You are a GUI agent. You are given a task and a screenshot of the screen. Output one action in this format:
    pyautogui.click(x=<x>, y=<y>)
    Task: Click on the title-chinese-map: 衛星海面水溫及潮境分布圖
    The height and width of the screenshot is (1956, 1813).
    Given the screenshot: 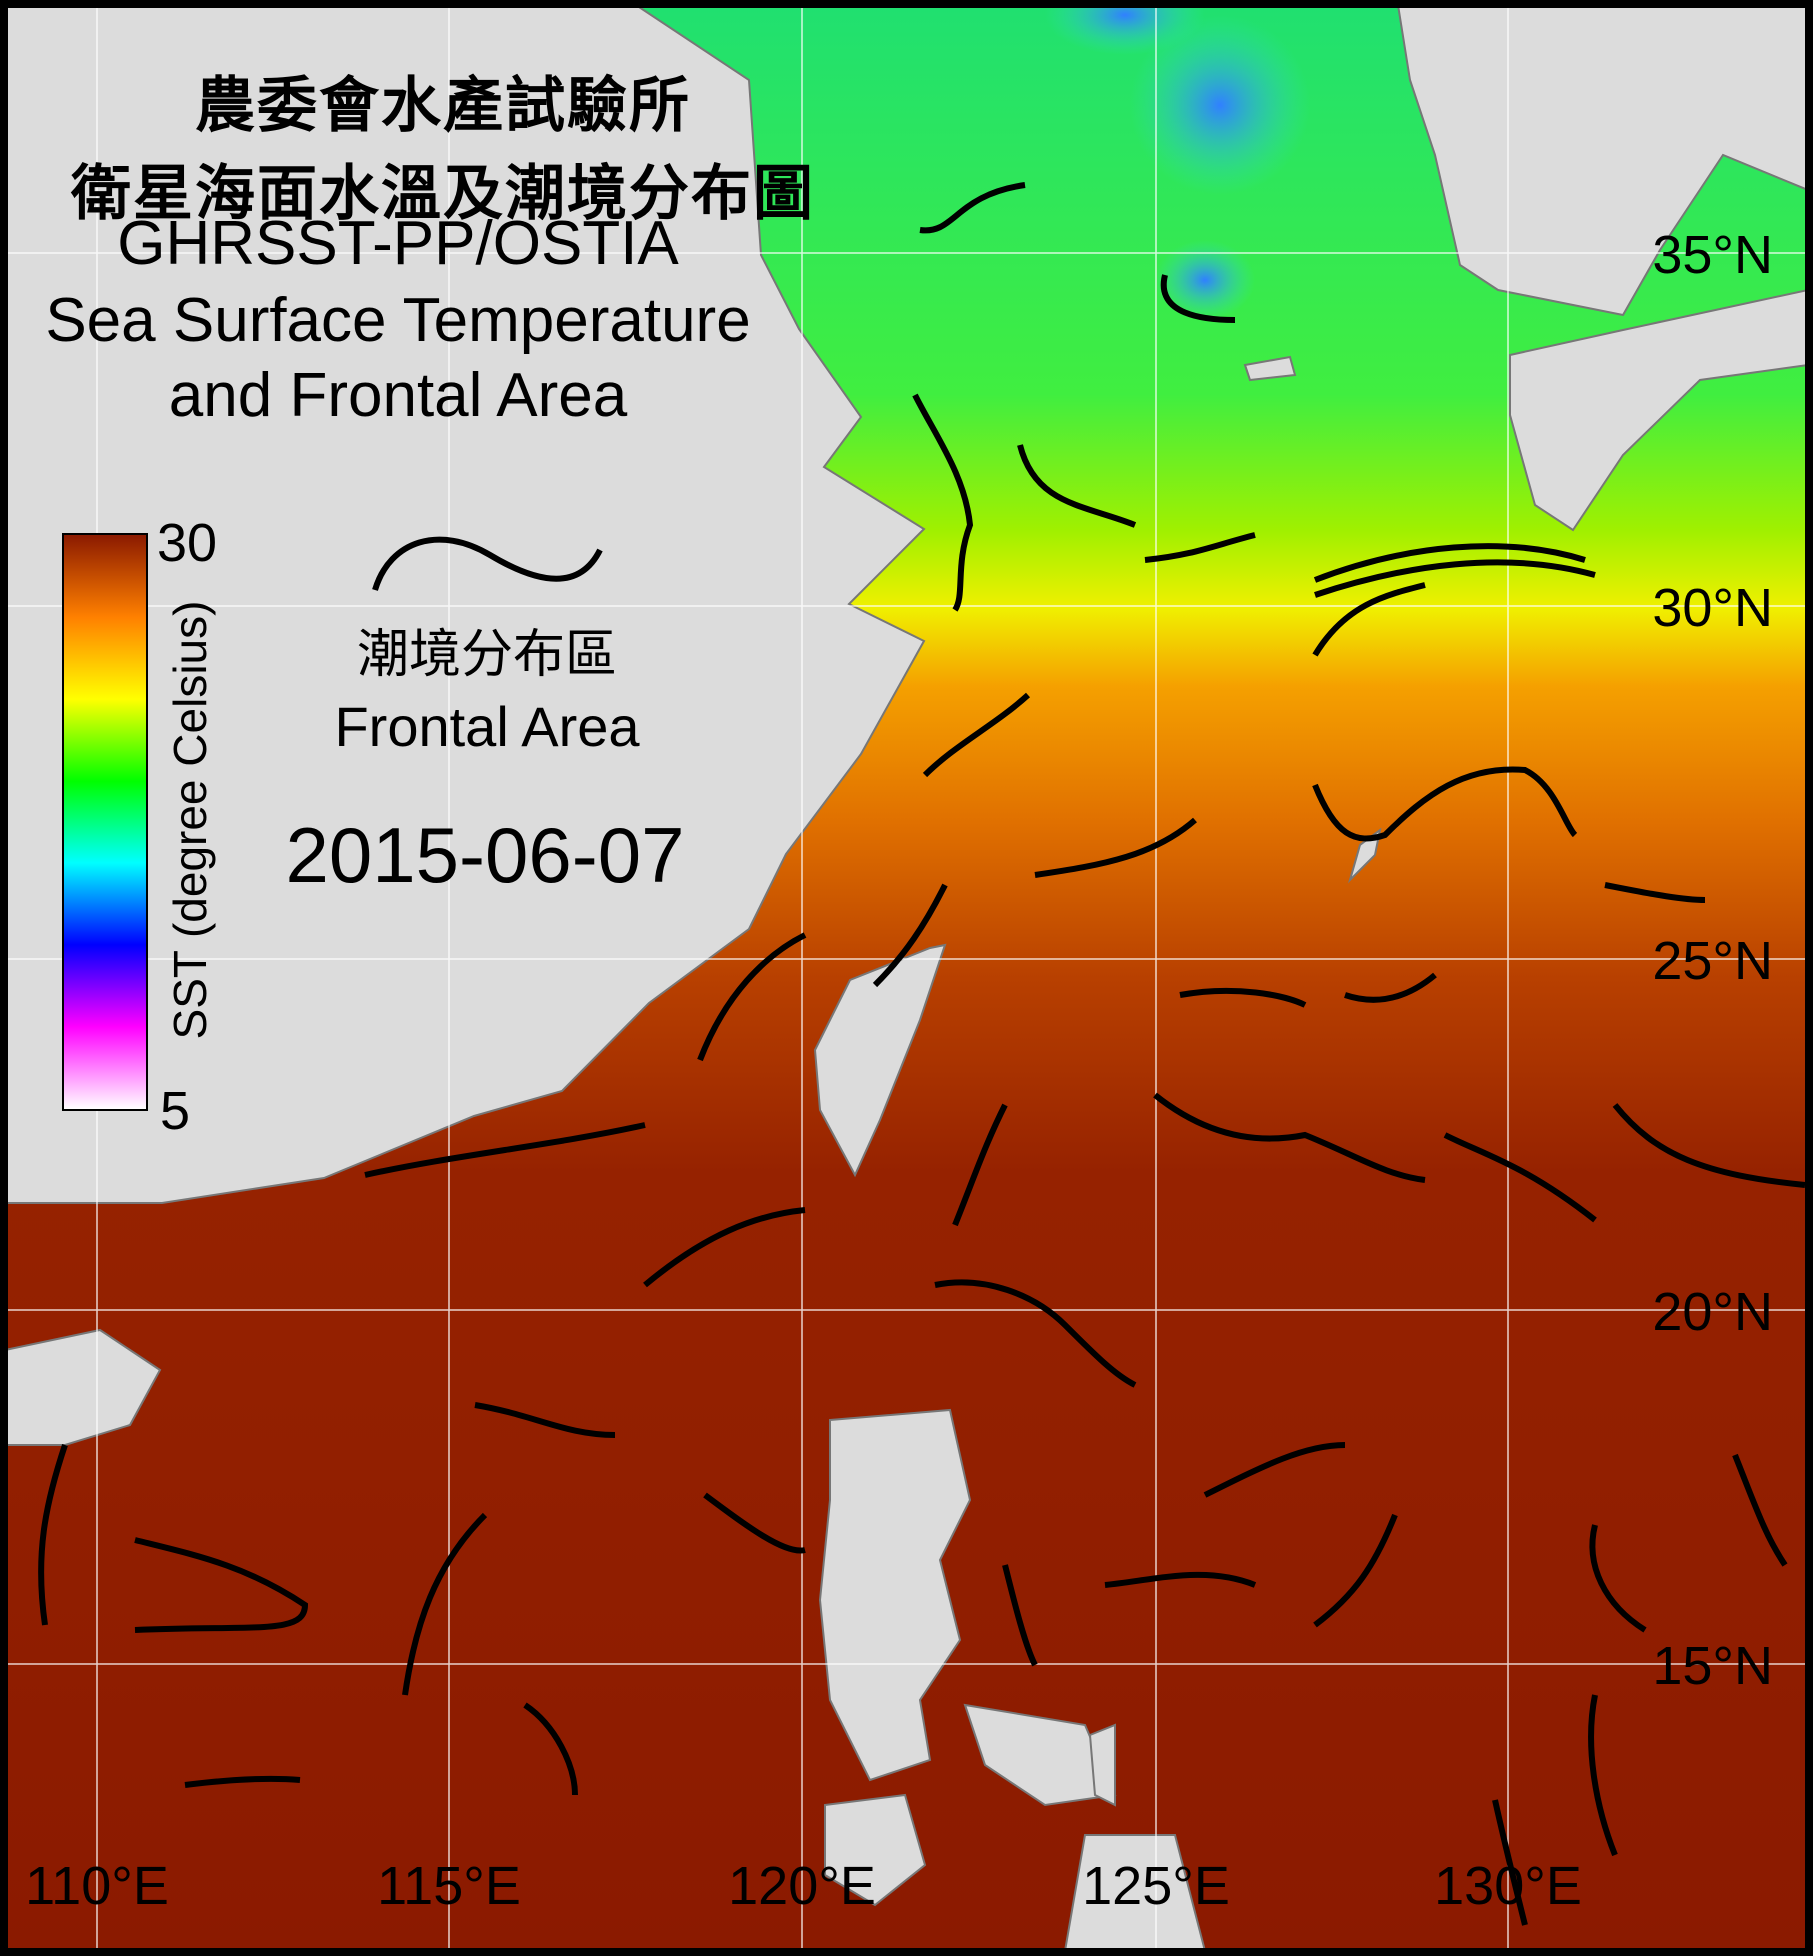 What is the action you would take?
    pyautogui.click(x=443, y=194)
    